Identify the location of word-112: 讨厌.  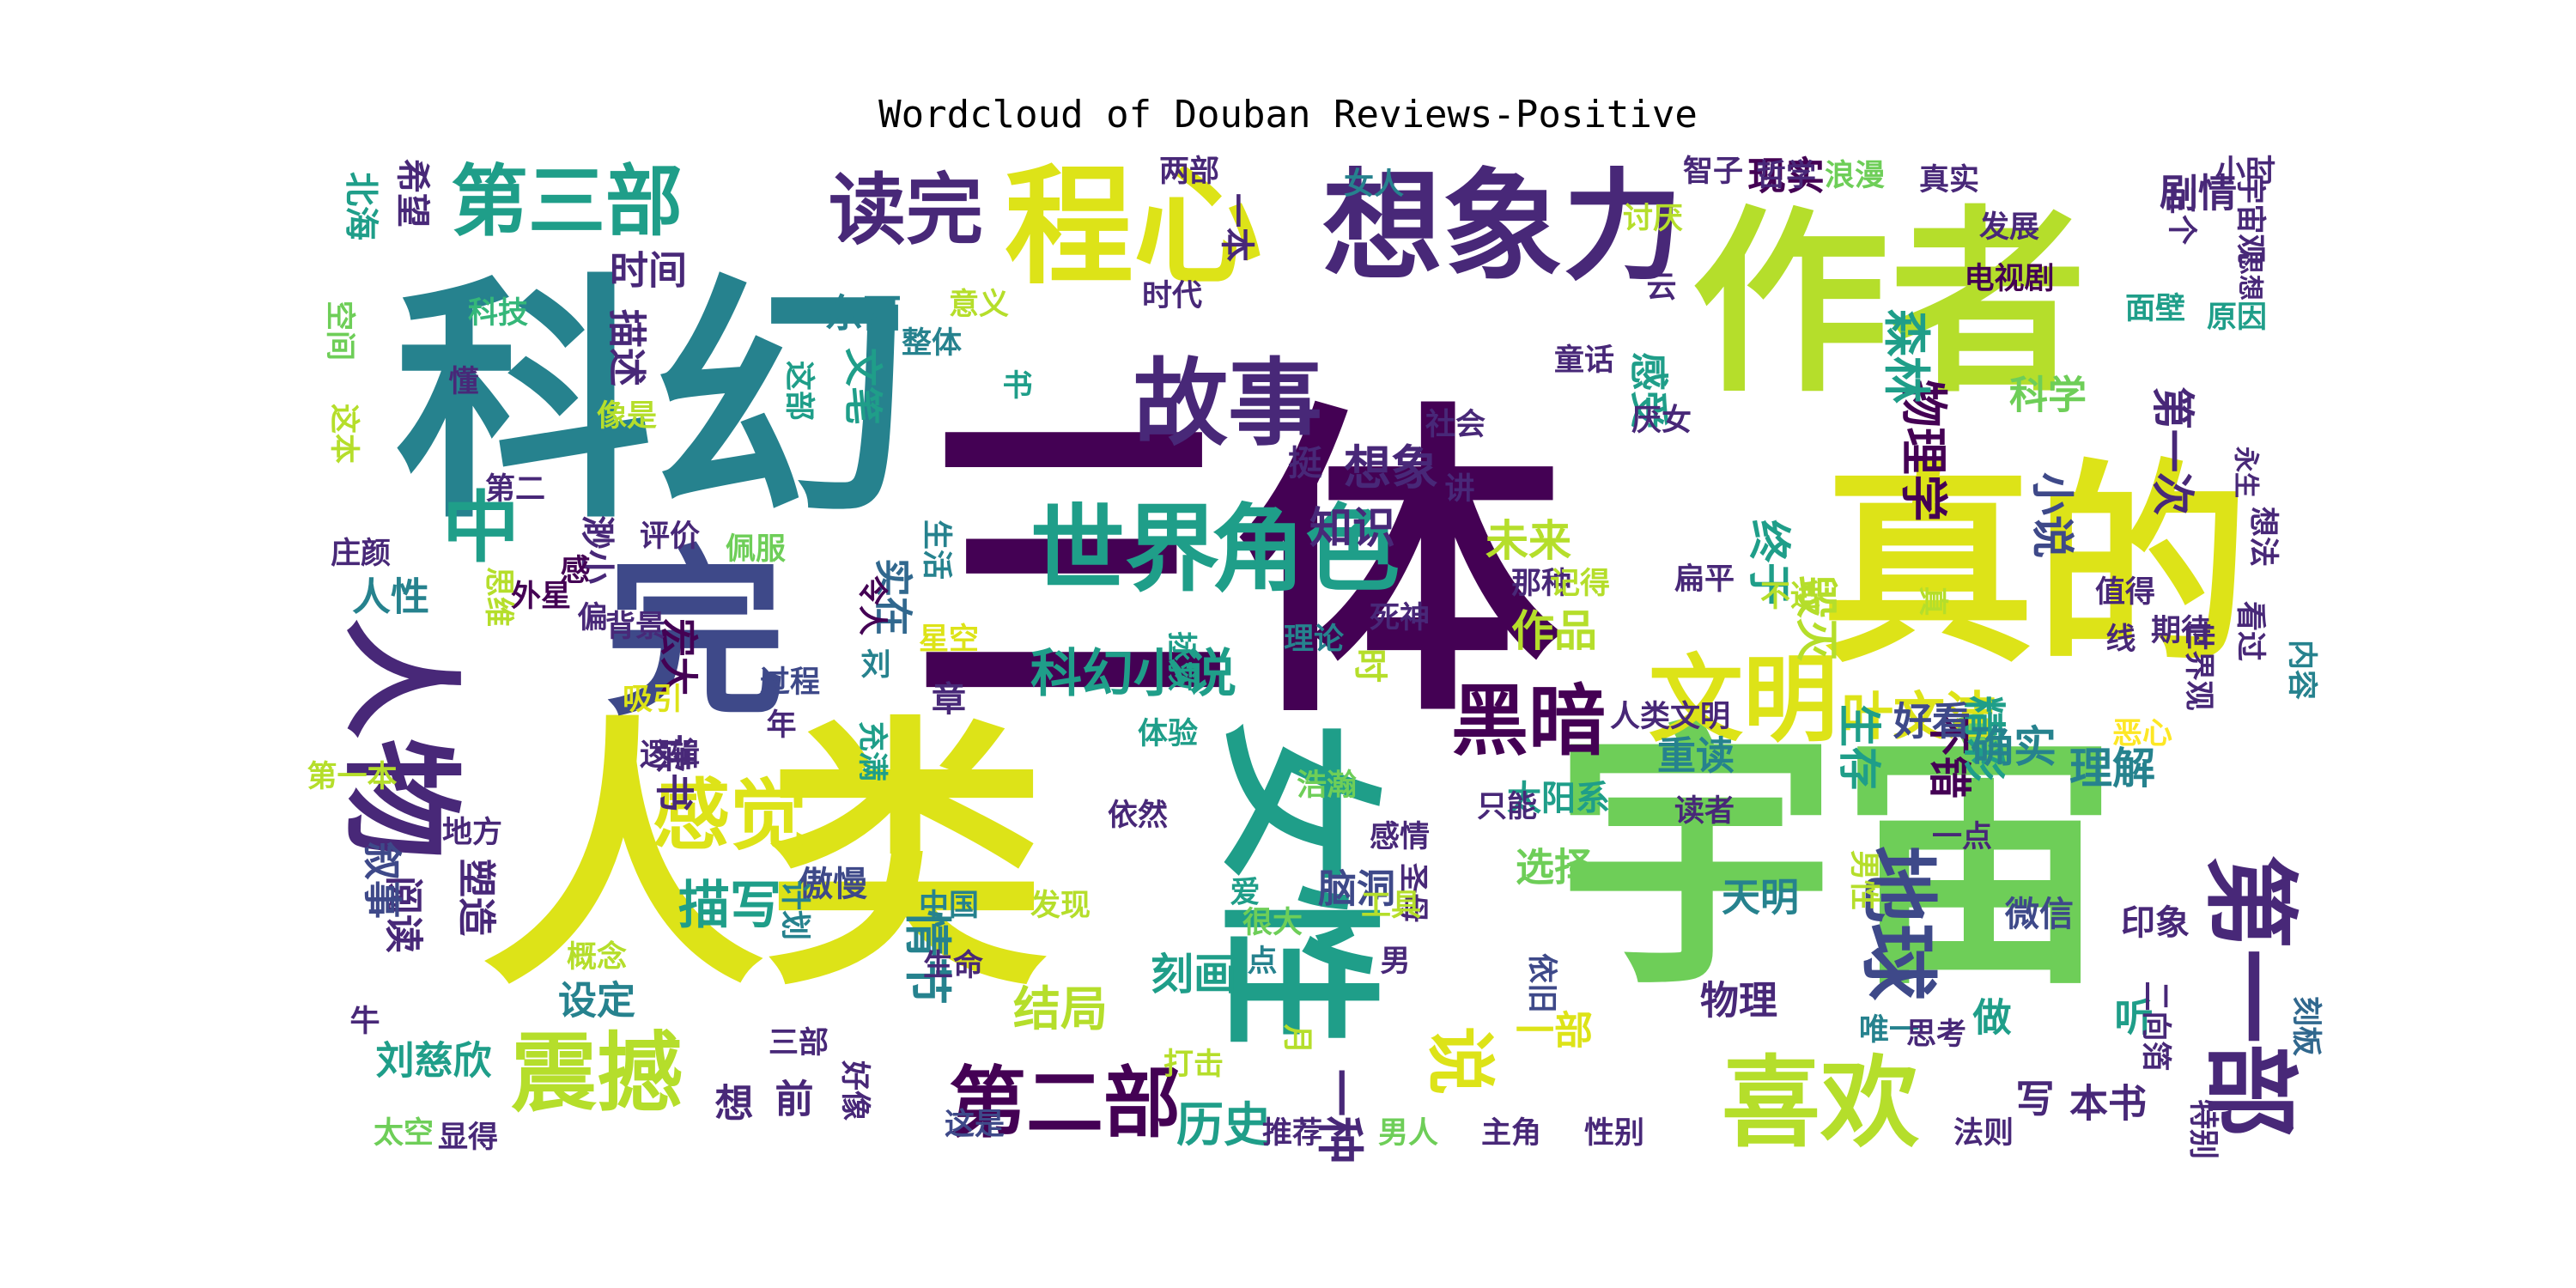
(1653, 219).